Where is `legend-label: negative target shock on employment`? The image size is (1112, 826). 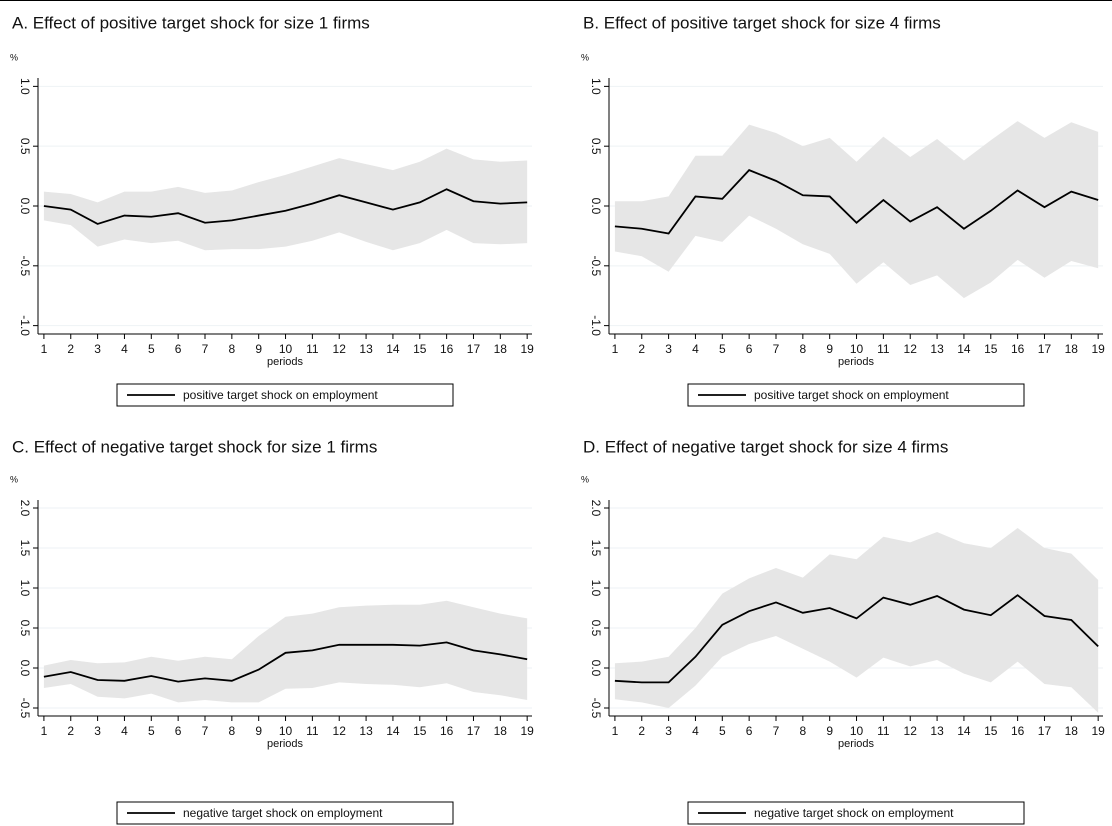
legend-label: negative target shock on employment is located at coordinates (283, 813).